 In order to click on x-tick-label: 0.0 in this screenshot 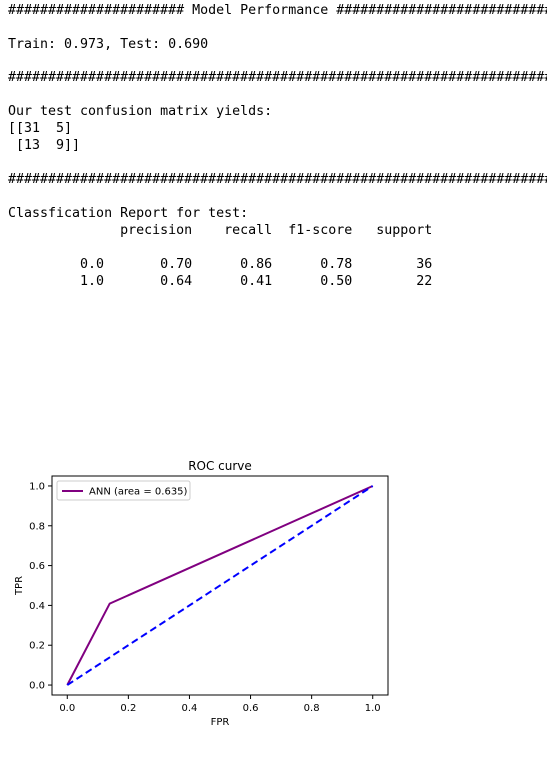, I will do `click(67, 708)`.